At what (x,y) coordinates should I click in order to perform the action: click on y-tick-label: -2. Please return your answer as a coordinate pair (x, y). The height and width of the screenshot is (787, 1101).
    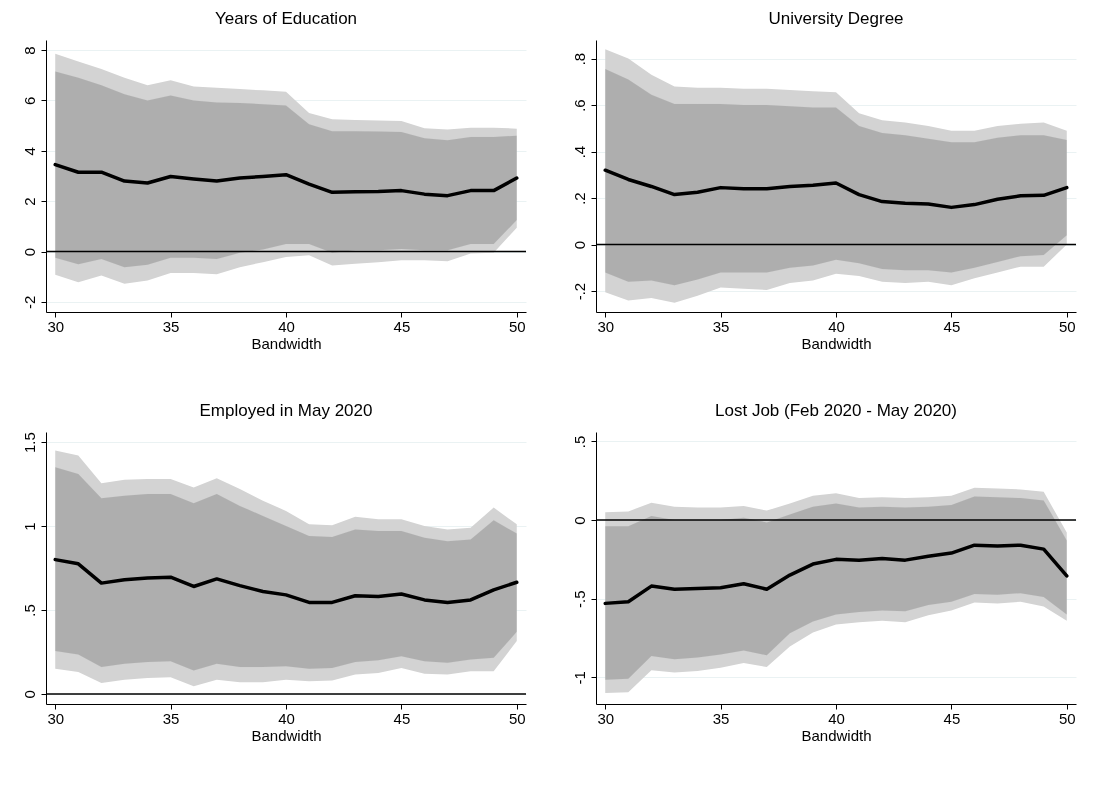
    Looking at the image, I should click on (29, 302).